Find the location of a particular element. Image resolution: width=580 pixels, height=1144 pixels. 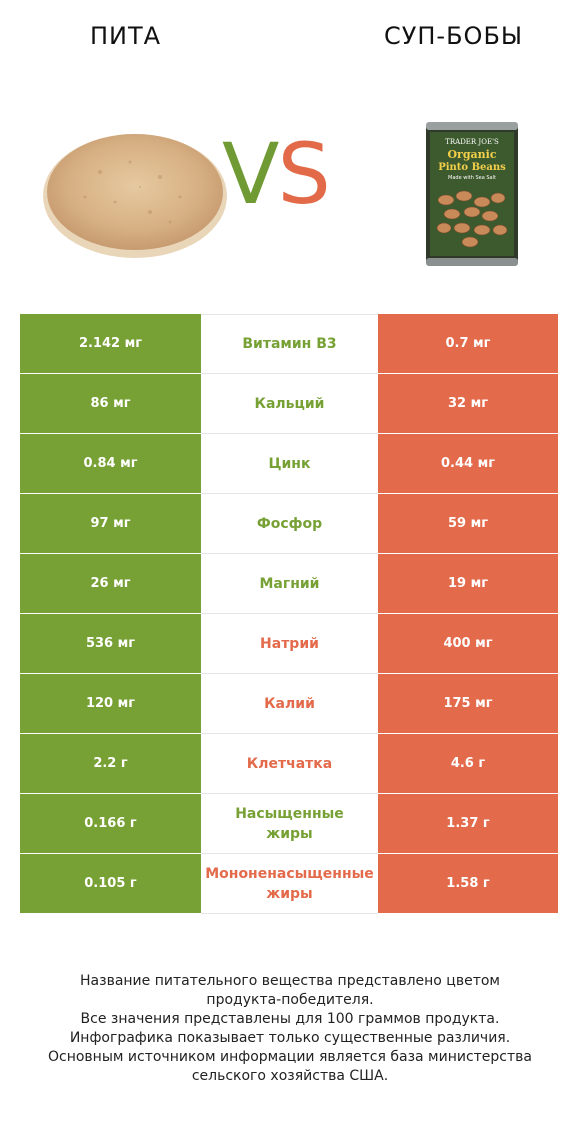

left-value: 2.2 г is located at coordinates (110, 764).